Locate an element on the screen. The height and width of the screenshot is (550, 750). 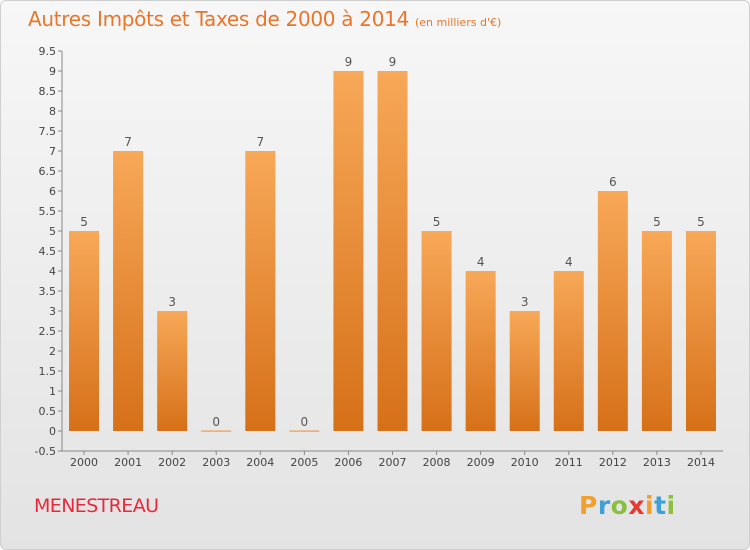
y-tick-label: 3.5 is located at coordinates (48, 291).